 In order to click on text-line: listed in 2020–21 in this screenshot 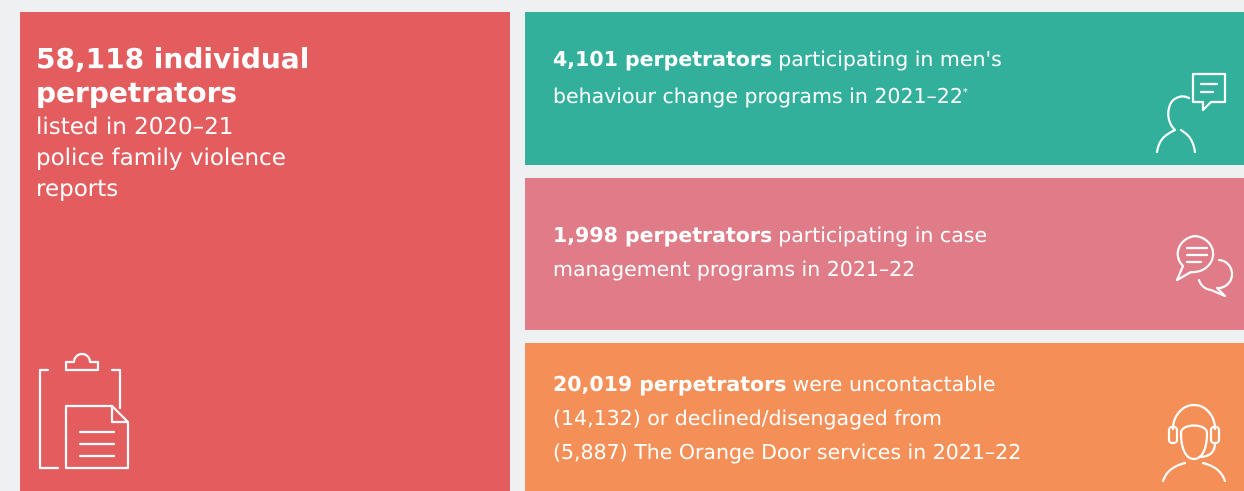, I will do `click(135, 127)`.